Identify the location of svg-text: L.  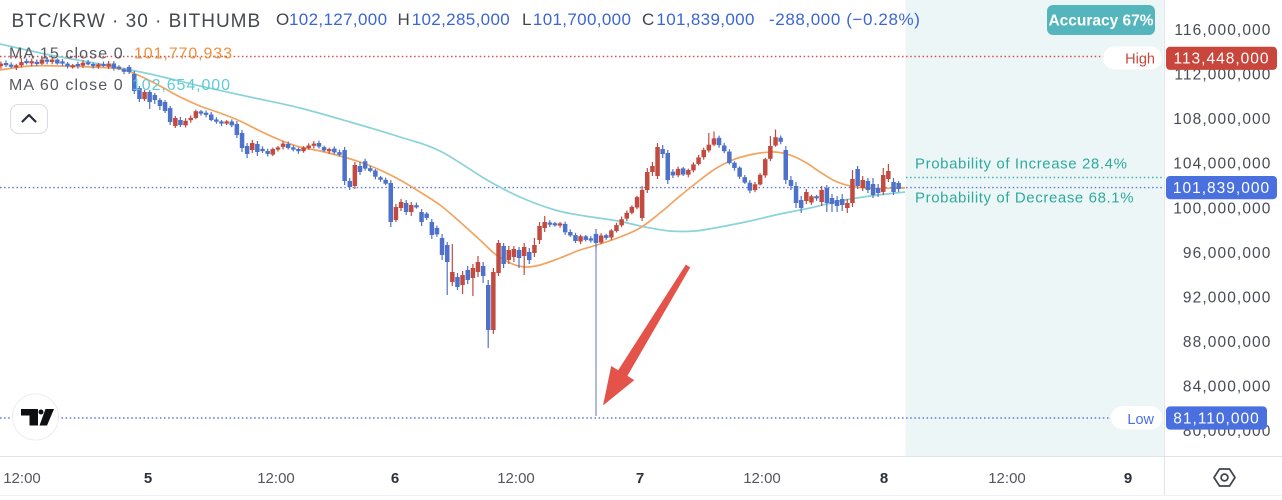
(526, 19).